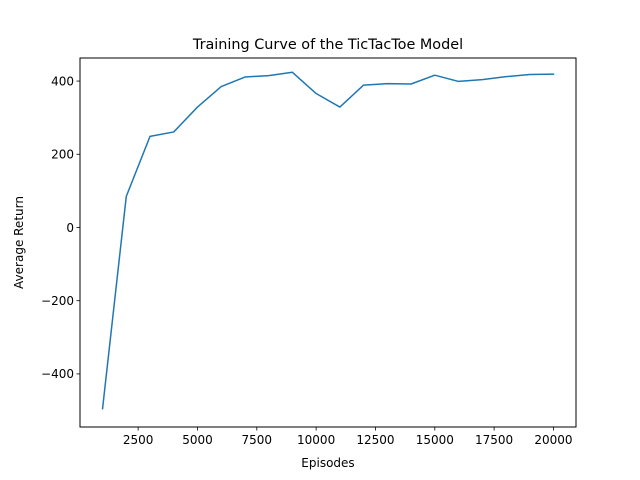  What do you see at coordinates (19, 242) in the screenshot?
I see `y-axis-label: Average Return` at bounding box center [19, 242].